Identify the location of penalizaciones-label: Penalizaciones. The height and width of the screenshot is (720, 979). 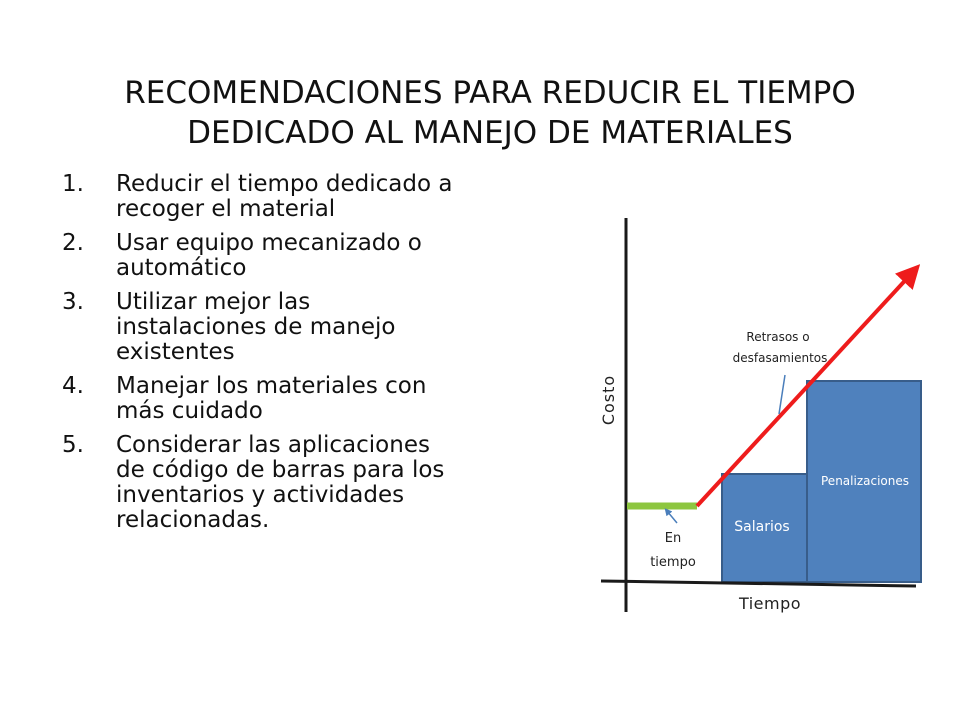
(865, 481).